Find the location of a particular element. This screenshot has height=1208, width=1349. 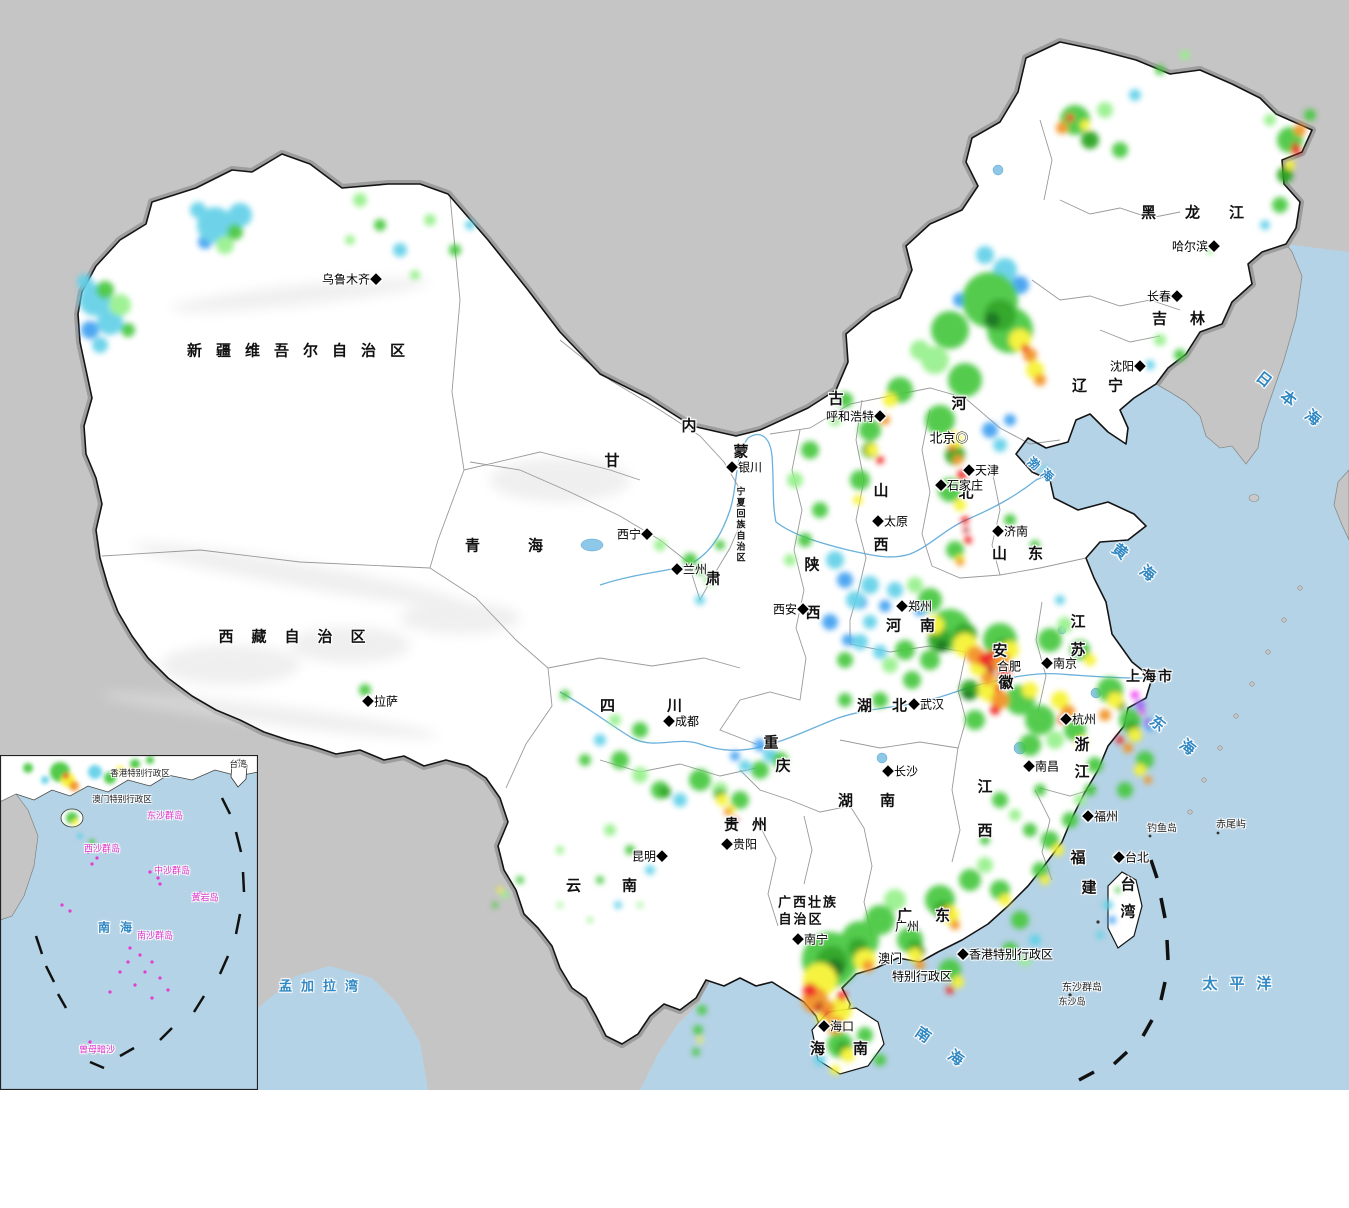

small-islands is located at coordinates (1144, 914).